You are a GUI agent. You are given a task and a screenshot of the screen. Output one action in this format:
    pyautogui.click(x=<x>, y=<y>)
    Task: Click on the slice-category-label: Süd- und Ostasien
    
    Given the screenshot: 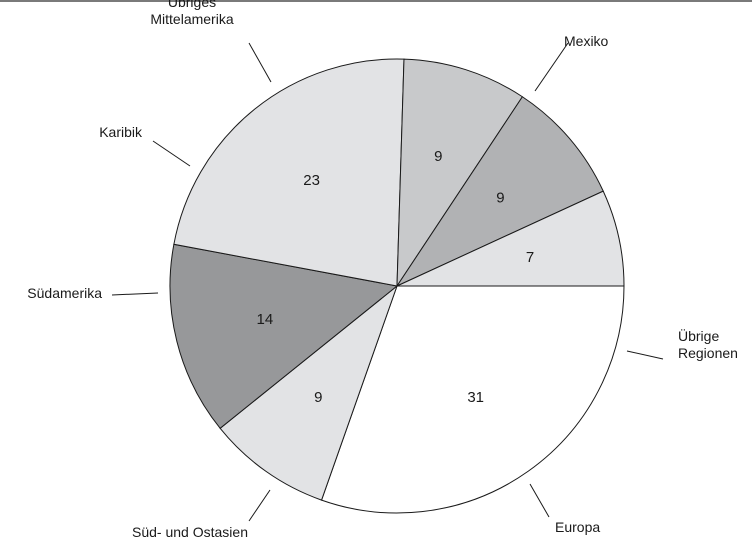 What is the action you would take?
    pyautogui.click(x=190, y=532)
    